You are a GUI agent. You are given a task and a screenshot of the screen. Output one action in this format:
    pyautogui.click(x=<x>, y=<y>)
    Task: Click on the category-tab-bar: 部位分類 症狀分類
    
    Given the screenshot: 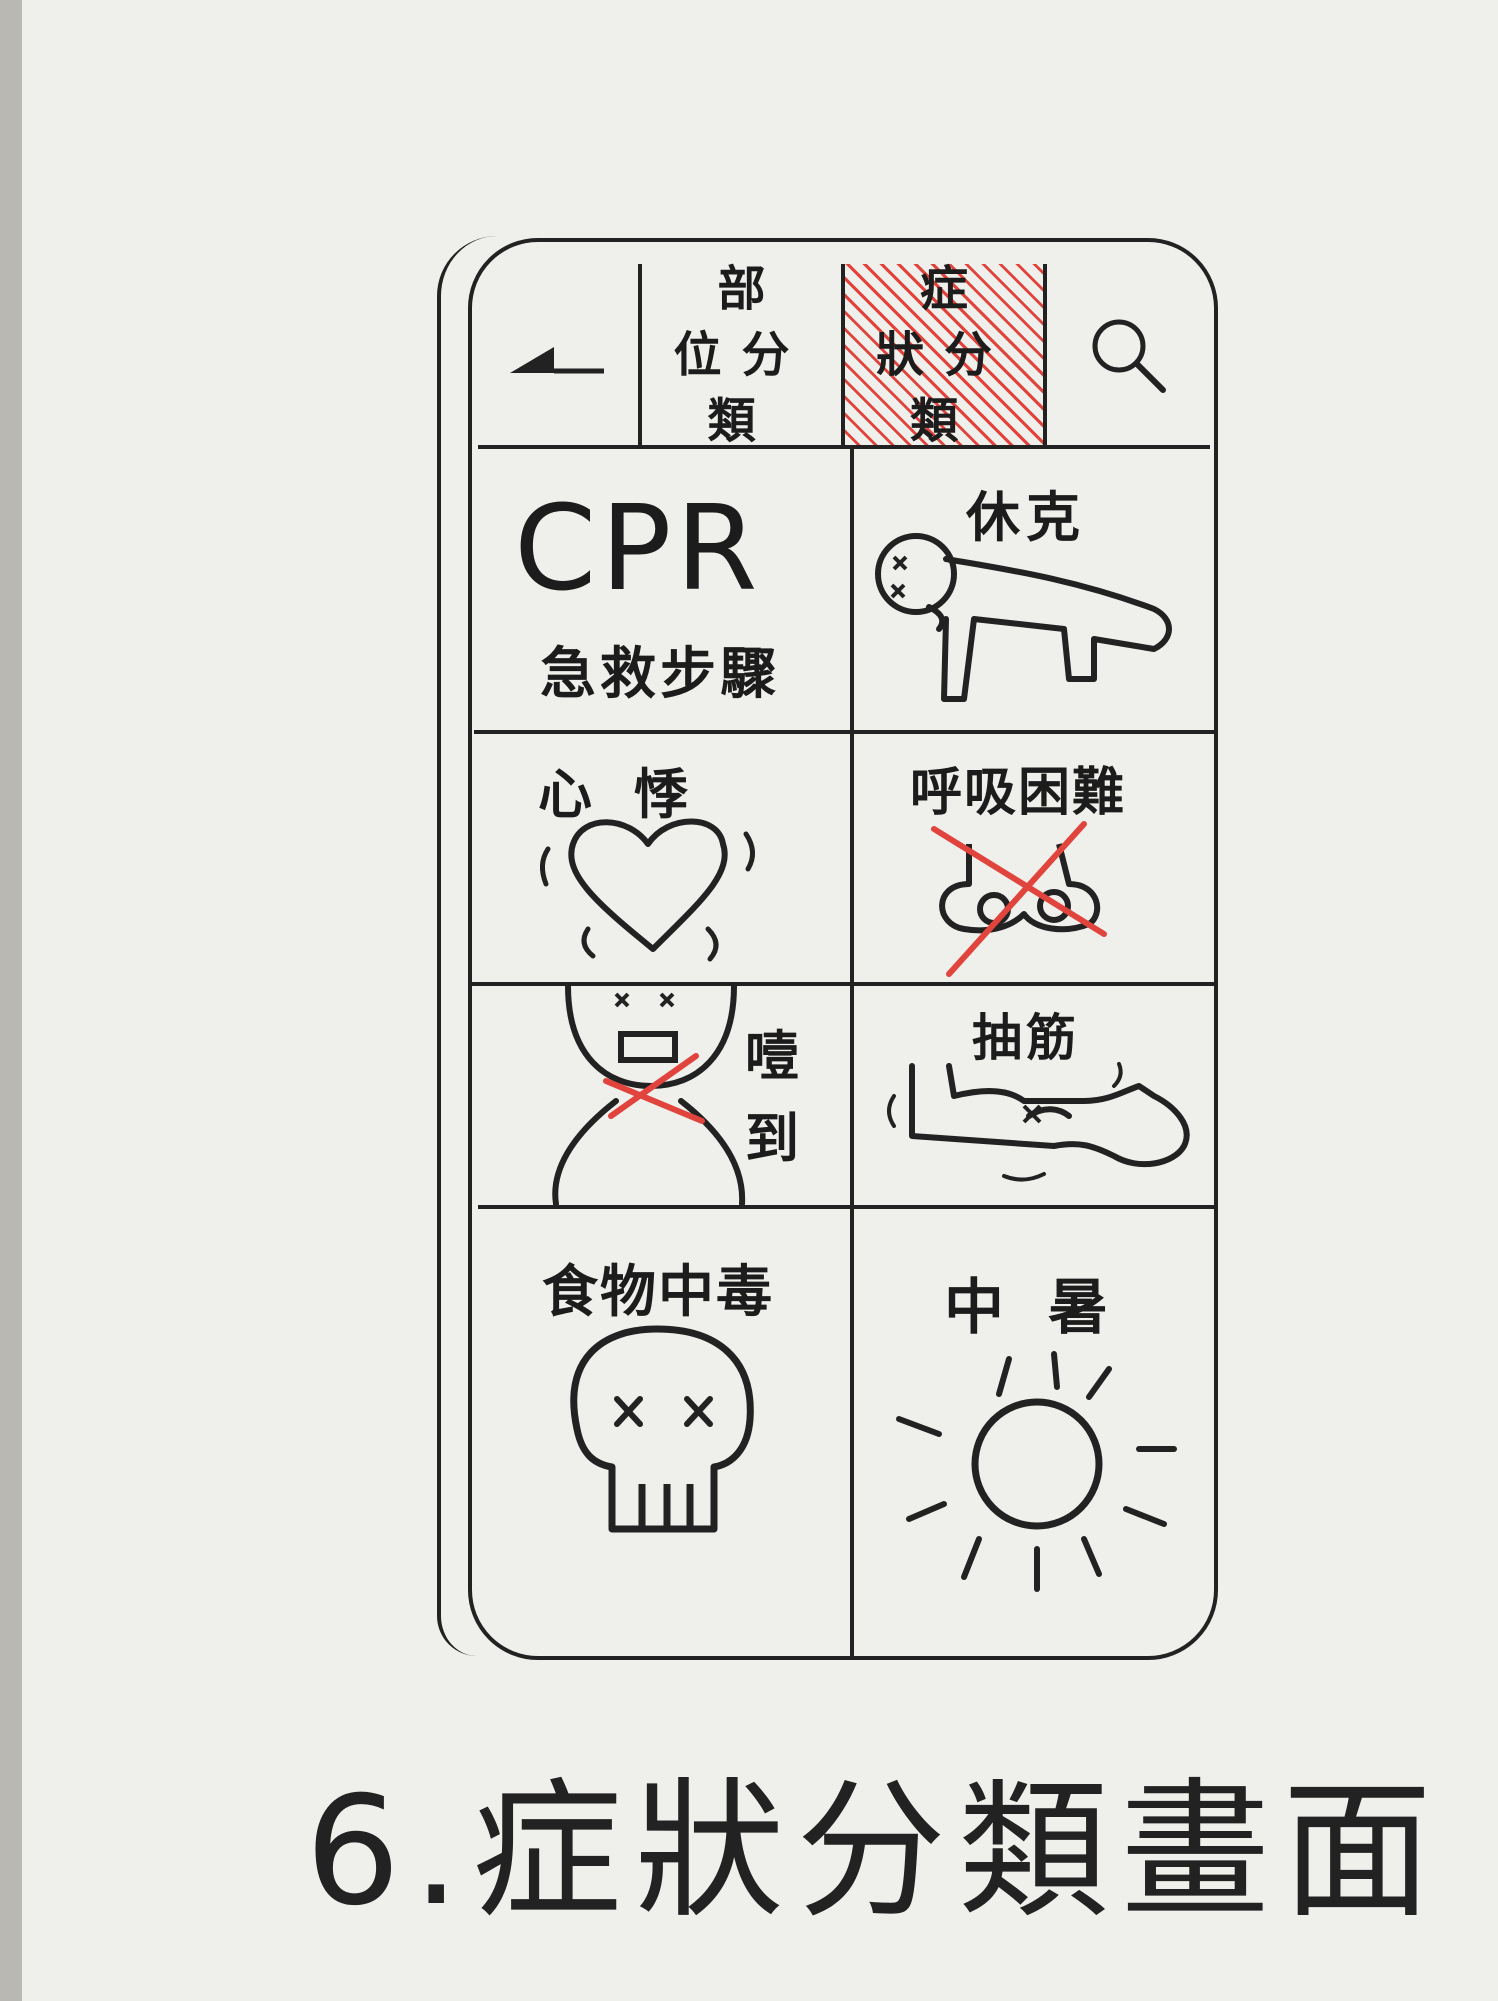 What is the action you would take?
    pyautogui.click(x=844, y=355)
    